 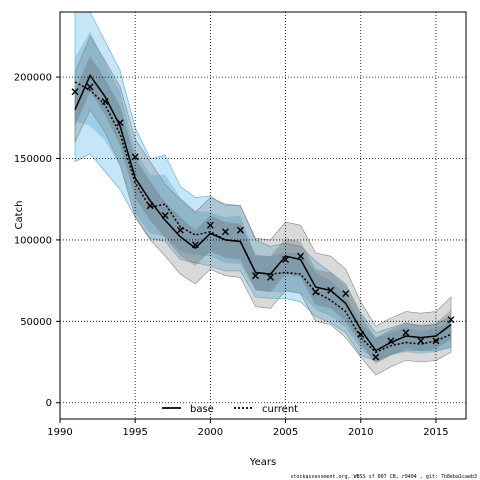 What do you see at coordinates (210, 432) in the screenshot?
I see `x-tick-label: 2000` at bounding box center [210, 432].